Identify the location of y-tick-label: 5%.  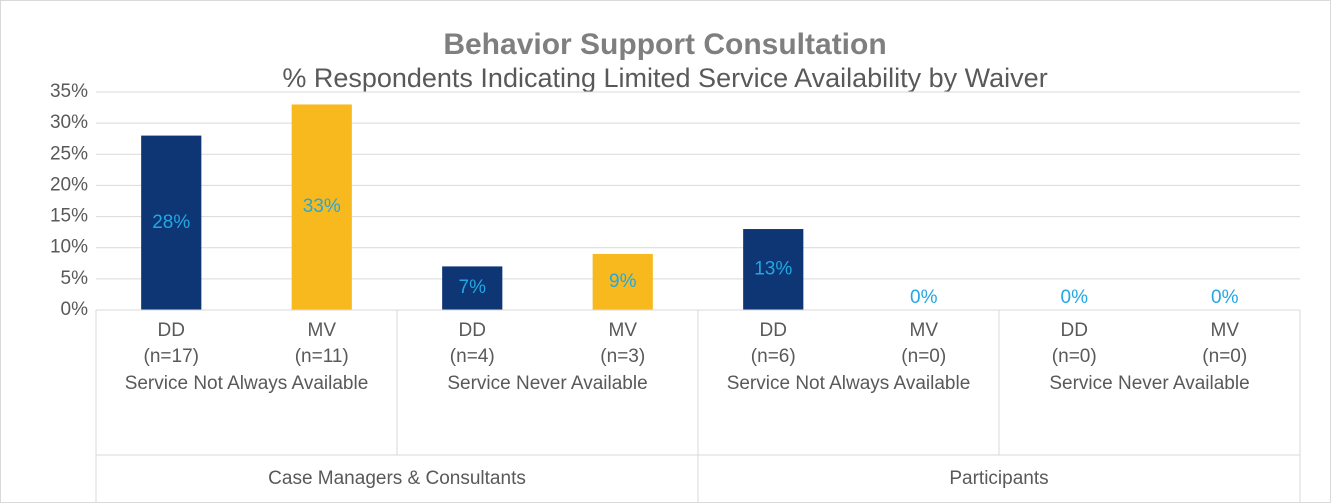
(75, 278).